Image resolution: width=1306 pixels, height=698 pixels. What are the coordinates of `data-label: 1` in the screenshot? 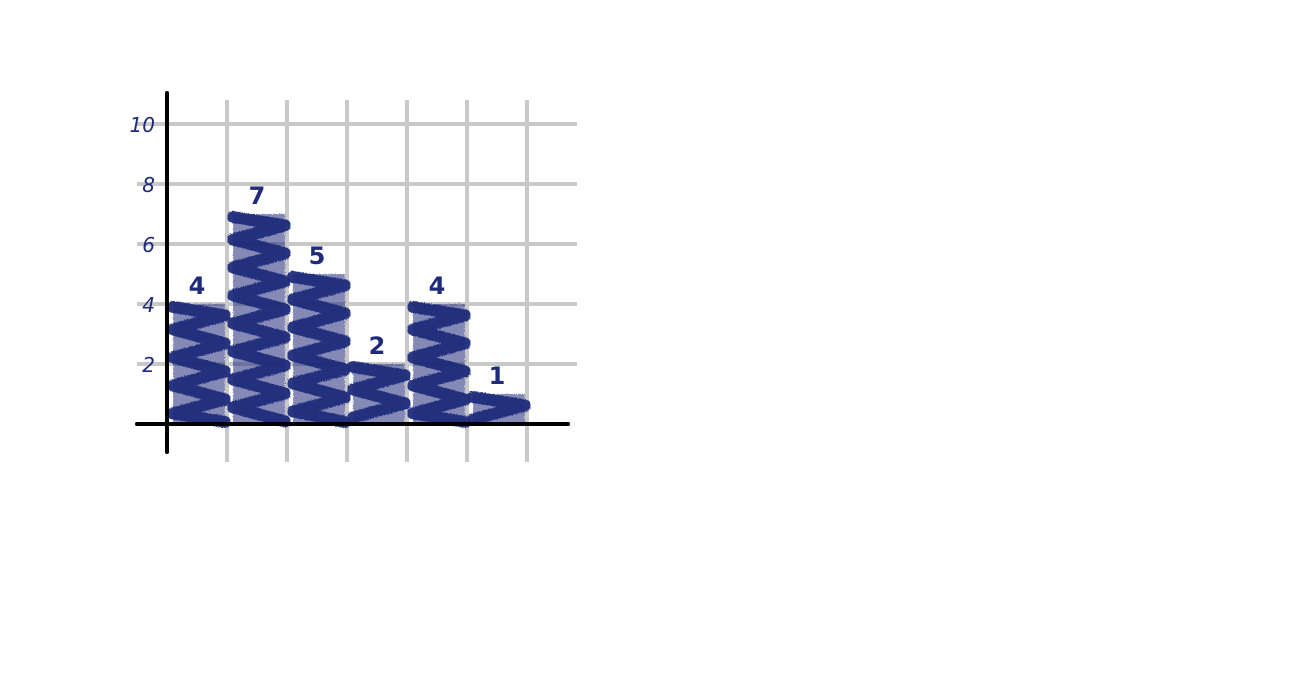 It's located at (497, 376).